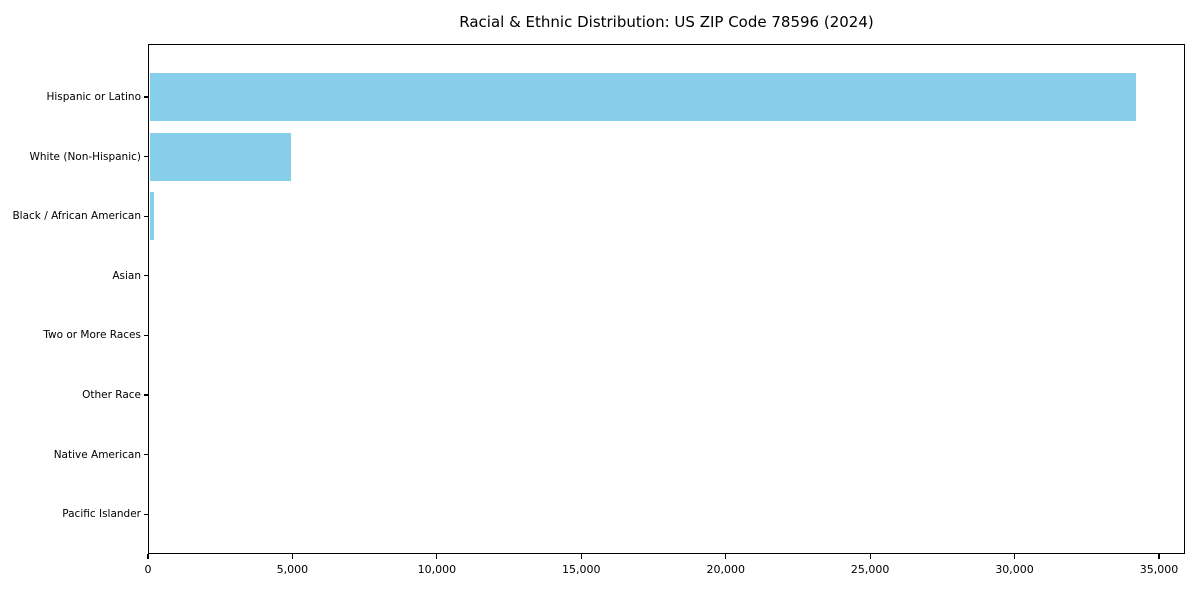  I want to click on y-tick-label-native-american: Native American, so click(97, 454).